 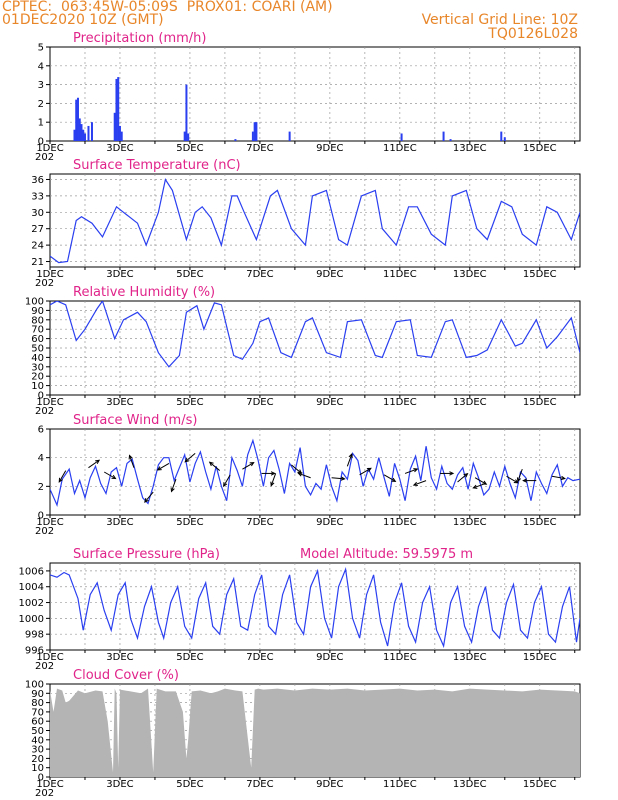 What do you see at coordinates (37, 694) in the screenshot?
I see `y-tick-label: 90` at bounding box center [37, 694].